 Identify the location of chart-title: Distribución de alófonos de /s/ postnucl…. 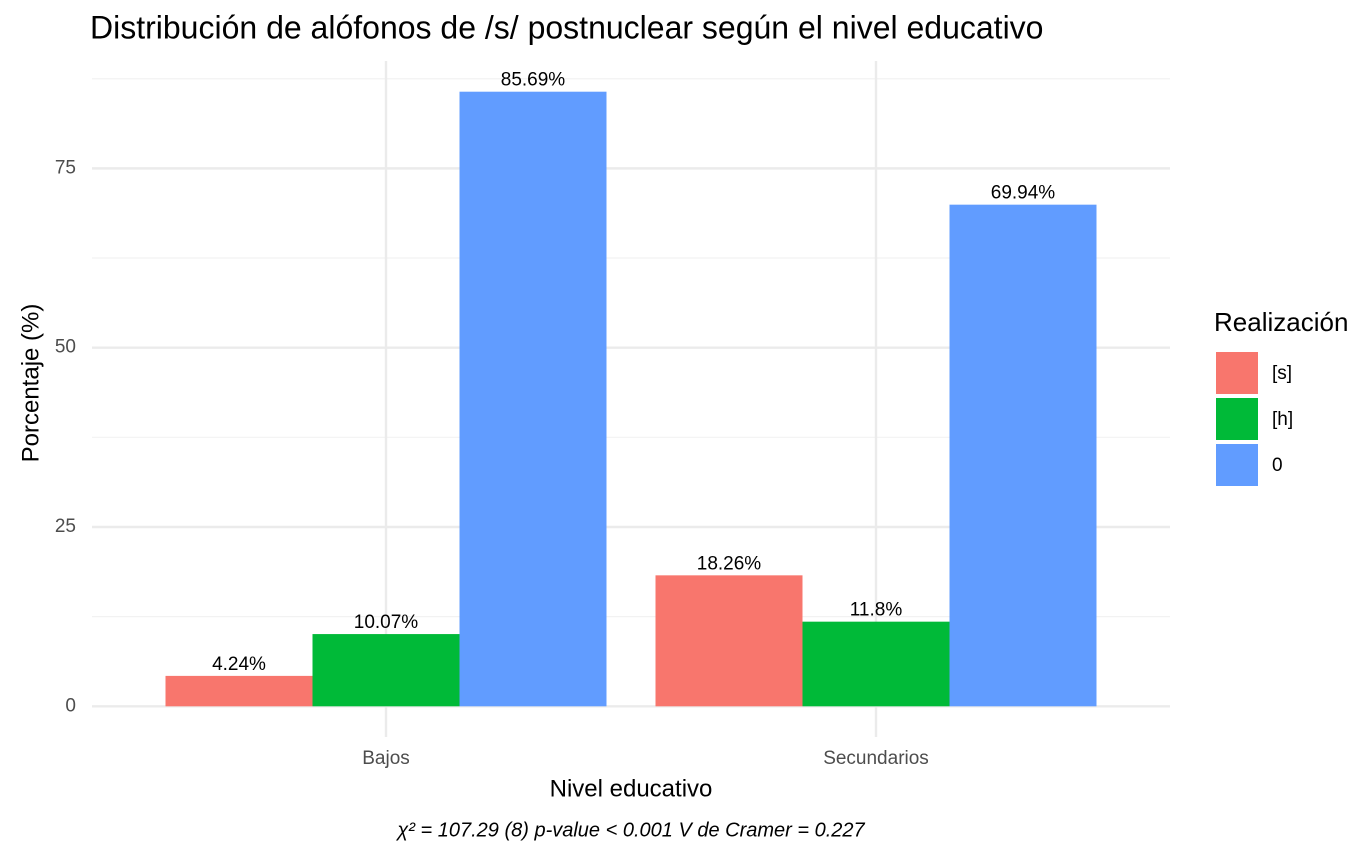
(566, 27).